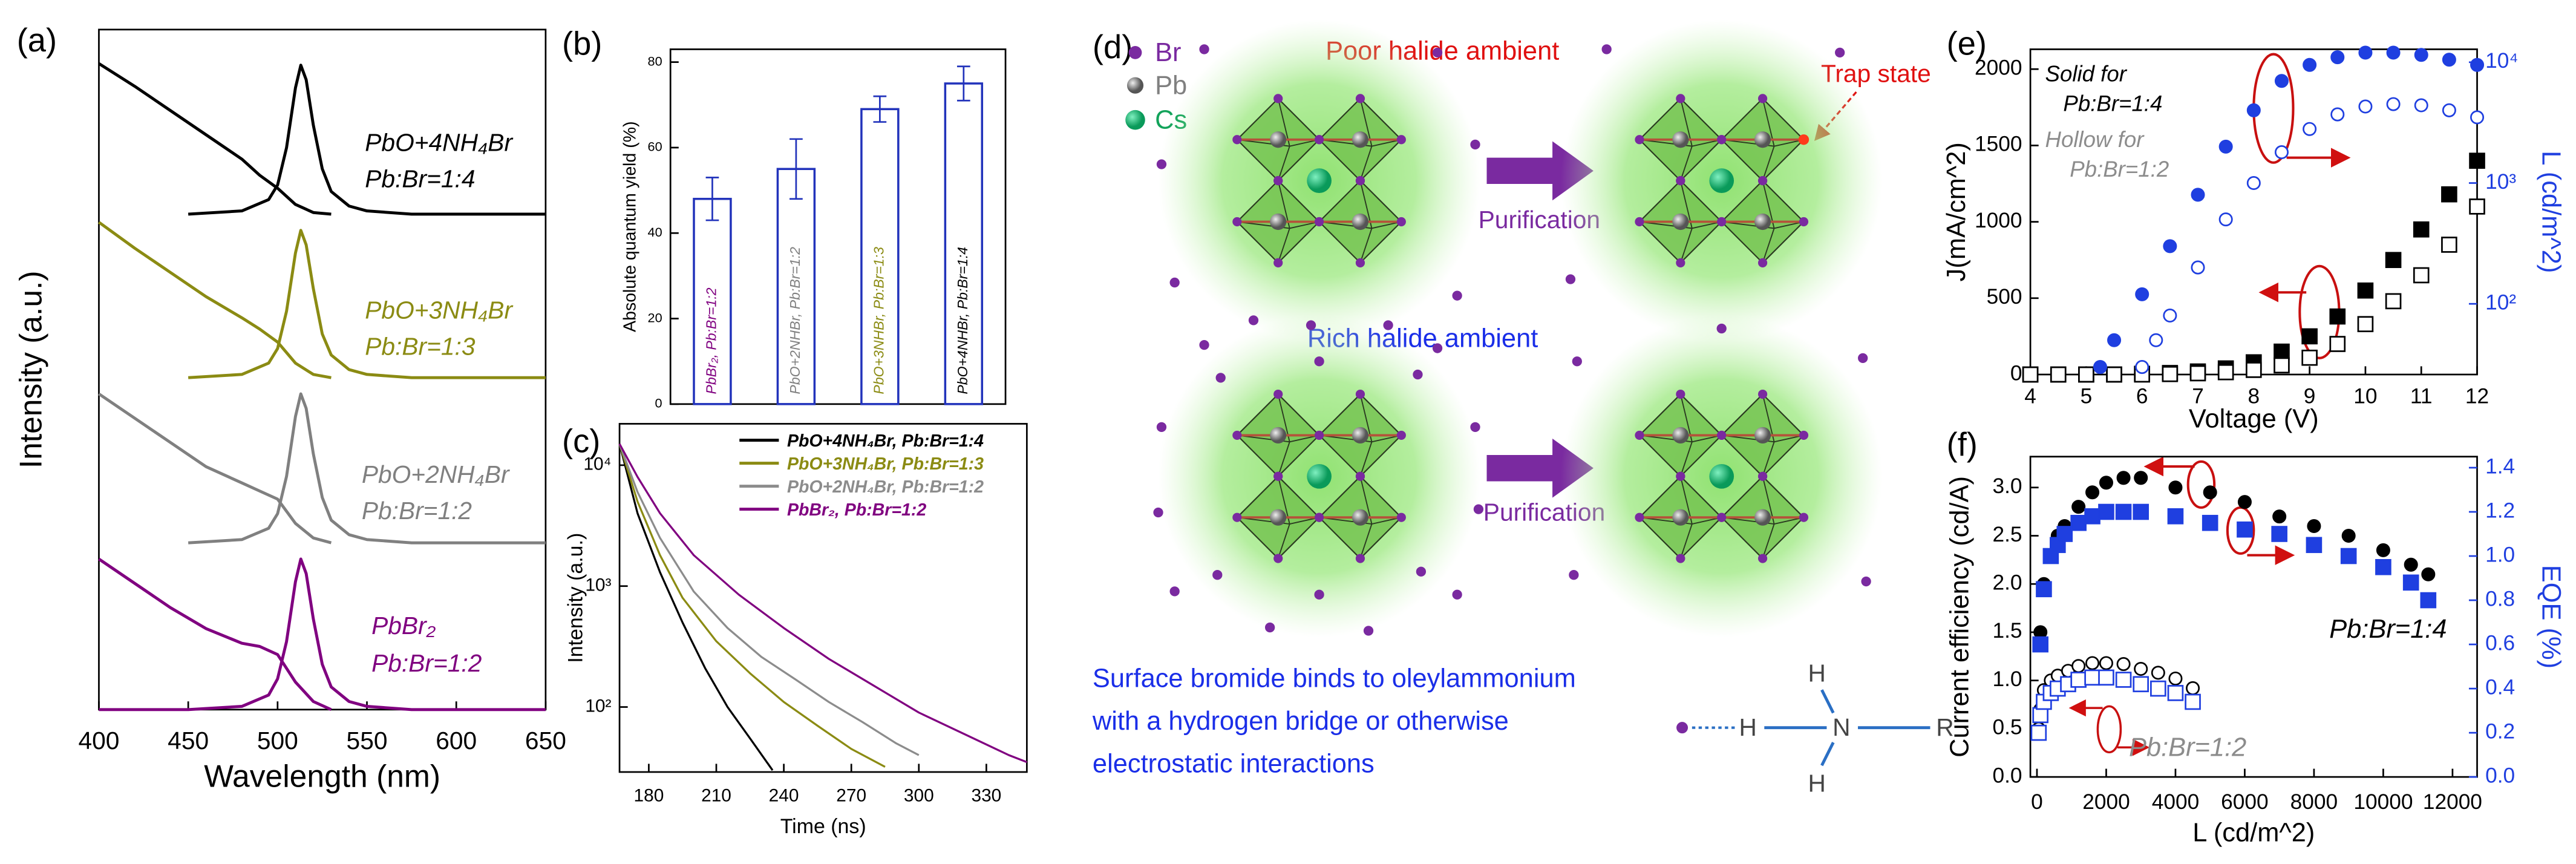 The width and height of the screenshot is (2576, 864). Describe the element at coordinates (420, 178) in the screenshot. I see `annotation: Pb:Br=1:4` at that location.